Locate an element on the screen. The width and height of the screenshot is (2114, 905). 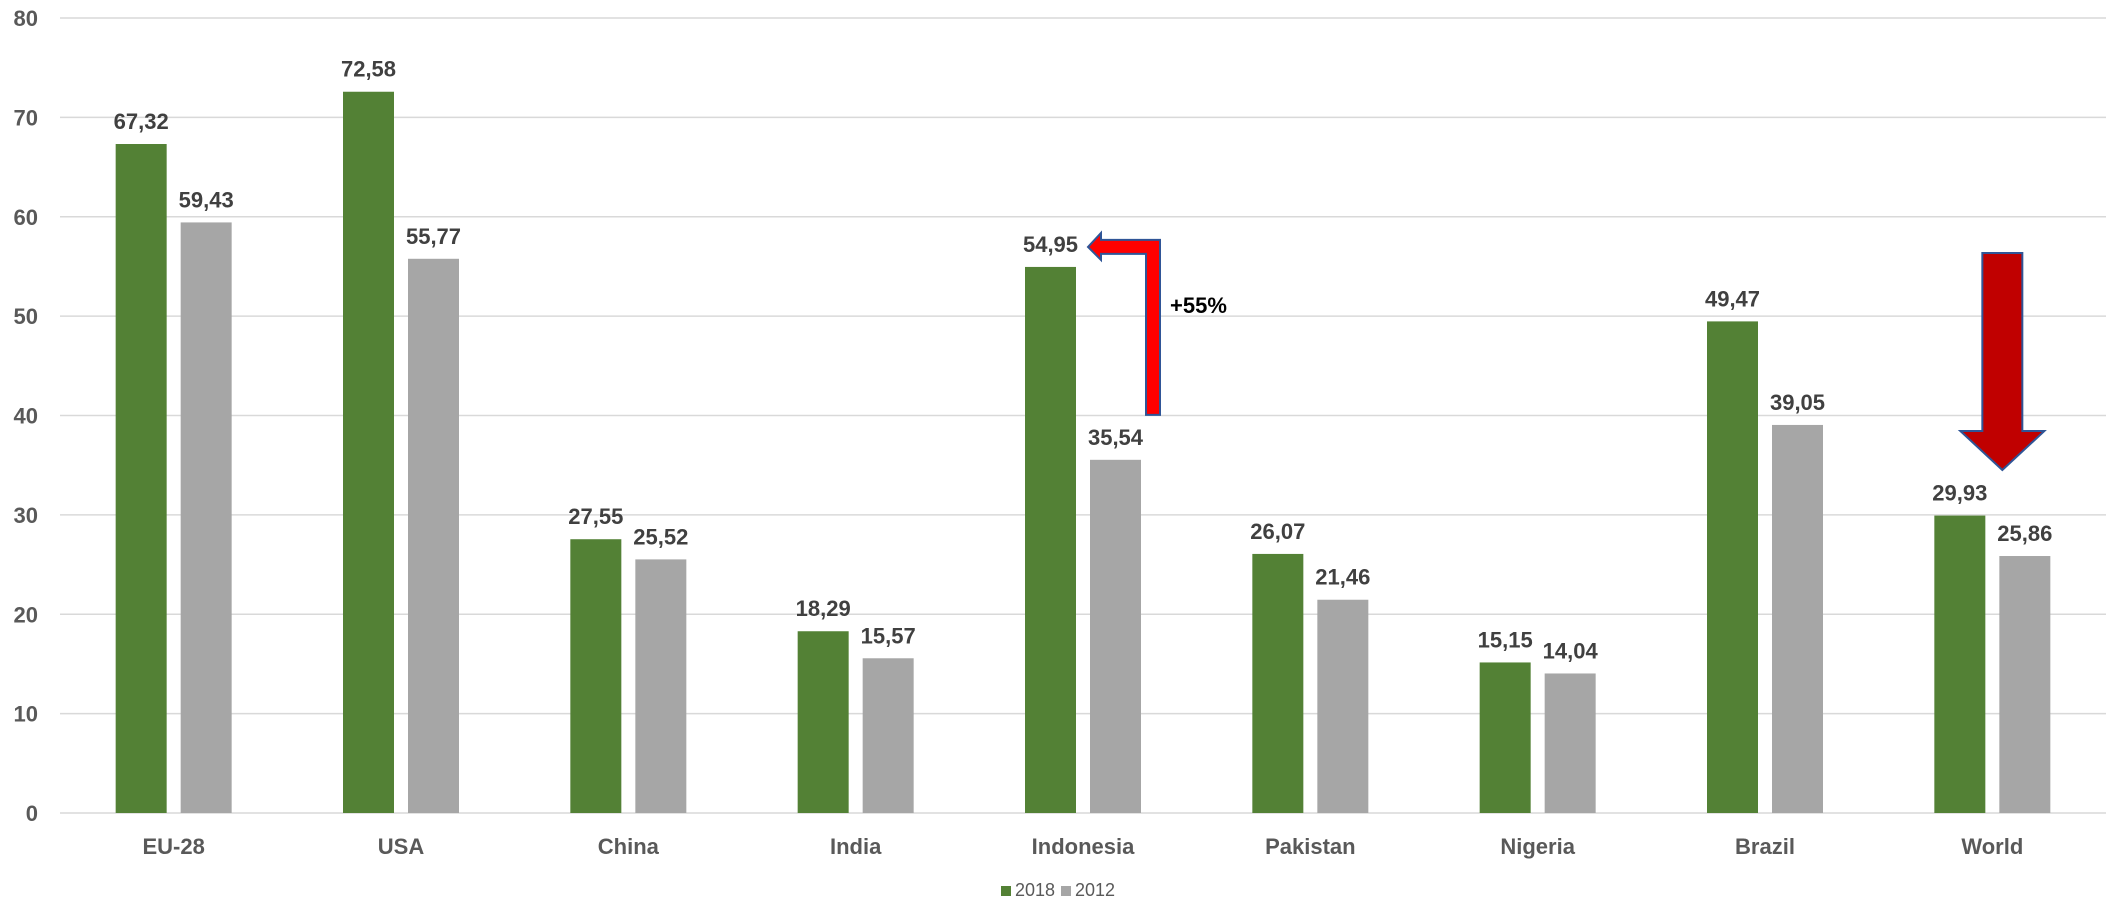
y-tick-label: 30 is located at coordinates (26, 515).